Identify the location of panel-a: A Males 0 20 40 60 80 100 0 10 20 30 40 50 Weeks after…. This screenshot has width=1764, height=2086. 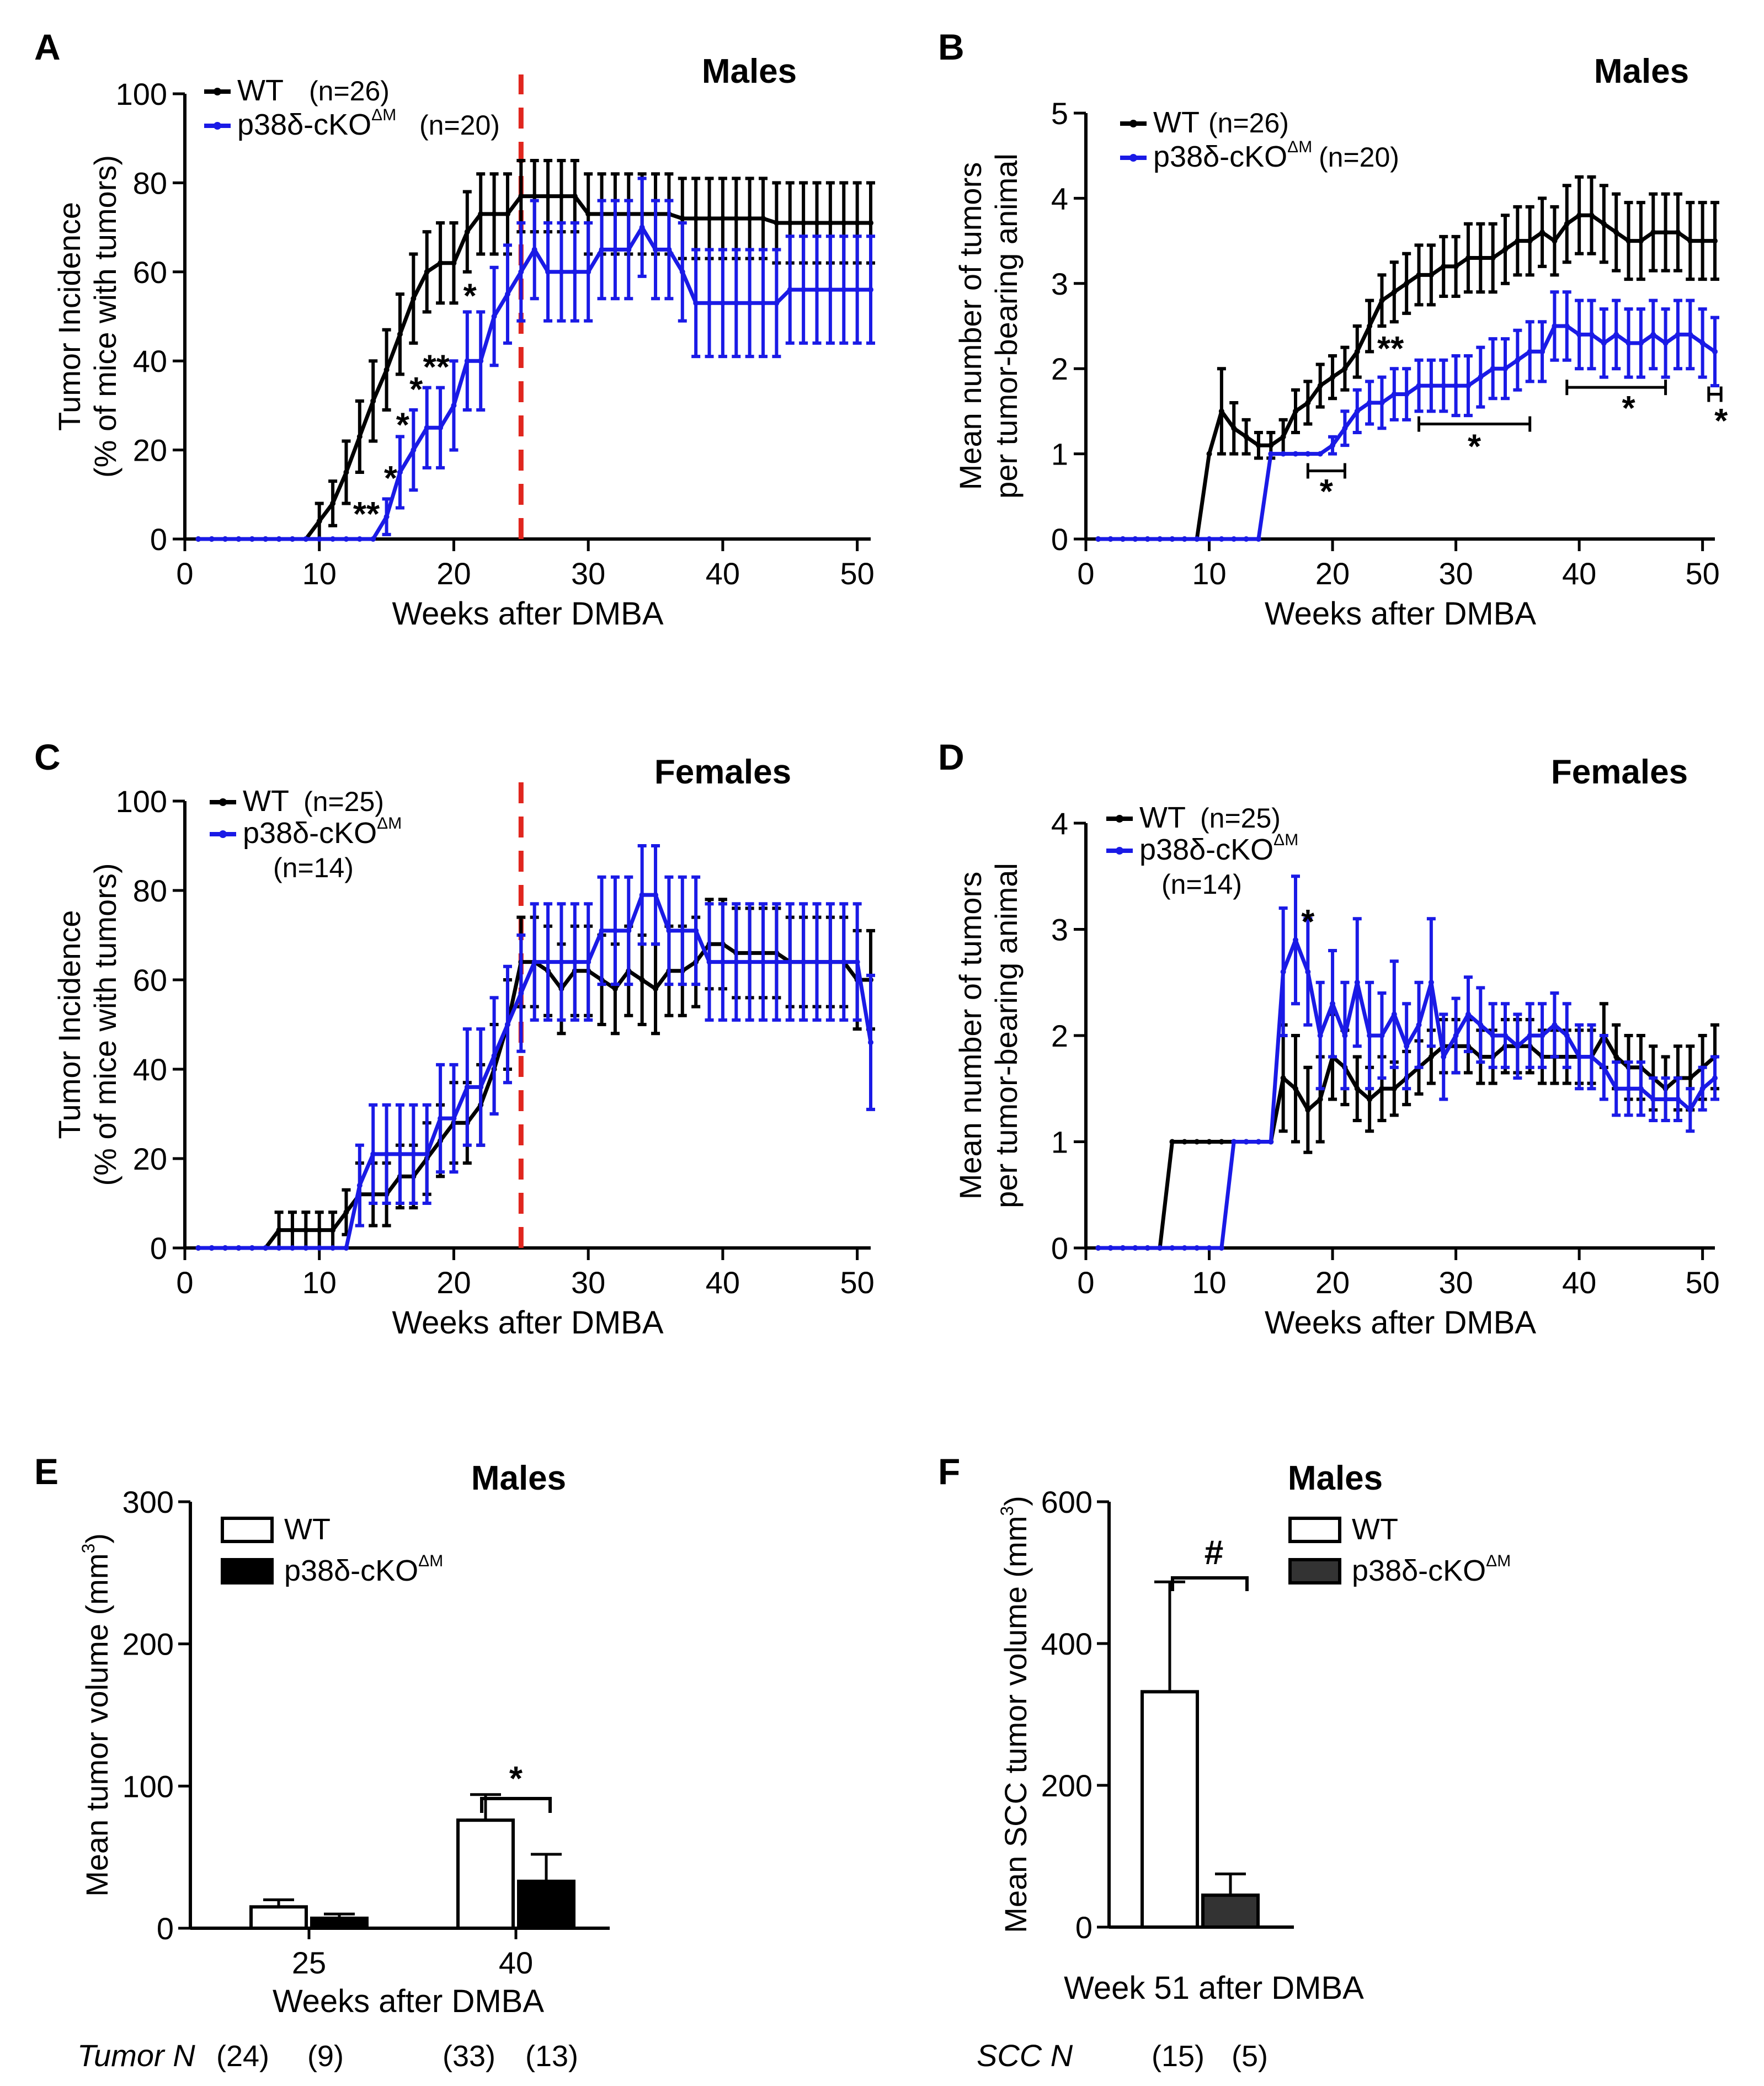
(454, 329).